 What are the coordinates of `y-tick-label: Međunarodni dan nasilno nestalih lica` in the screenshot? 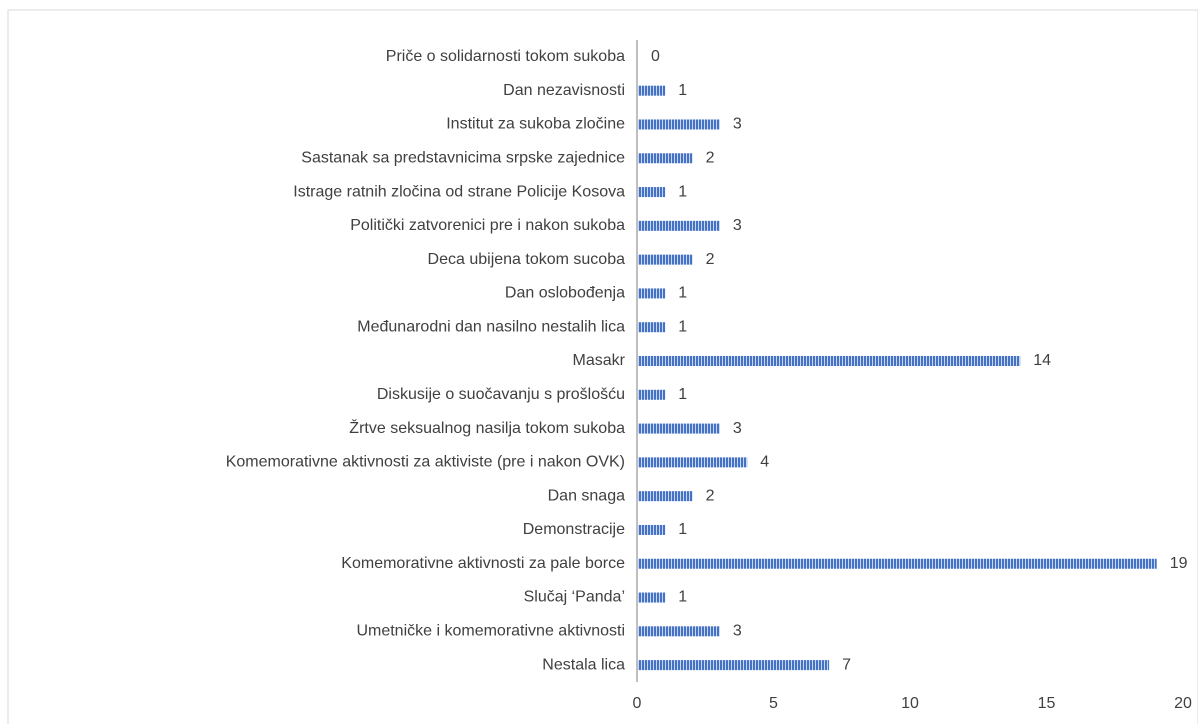 It's located at (491, 326).